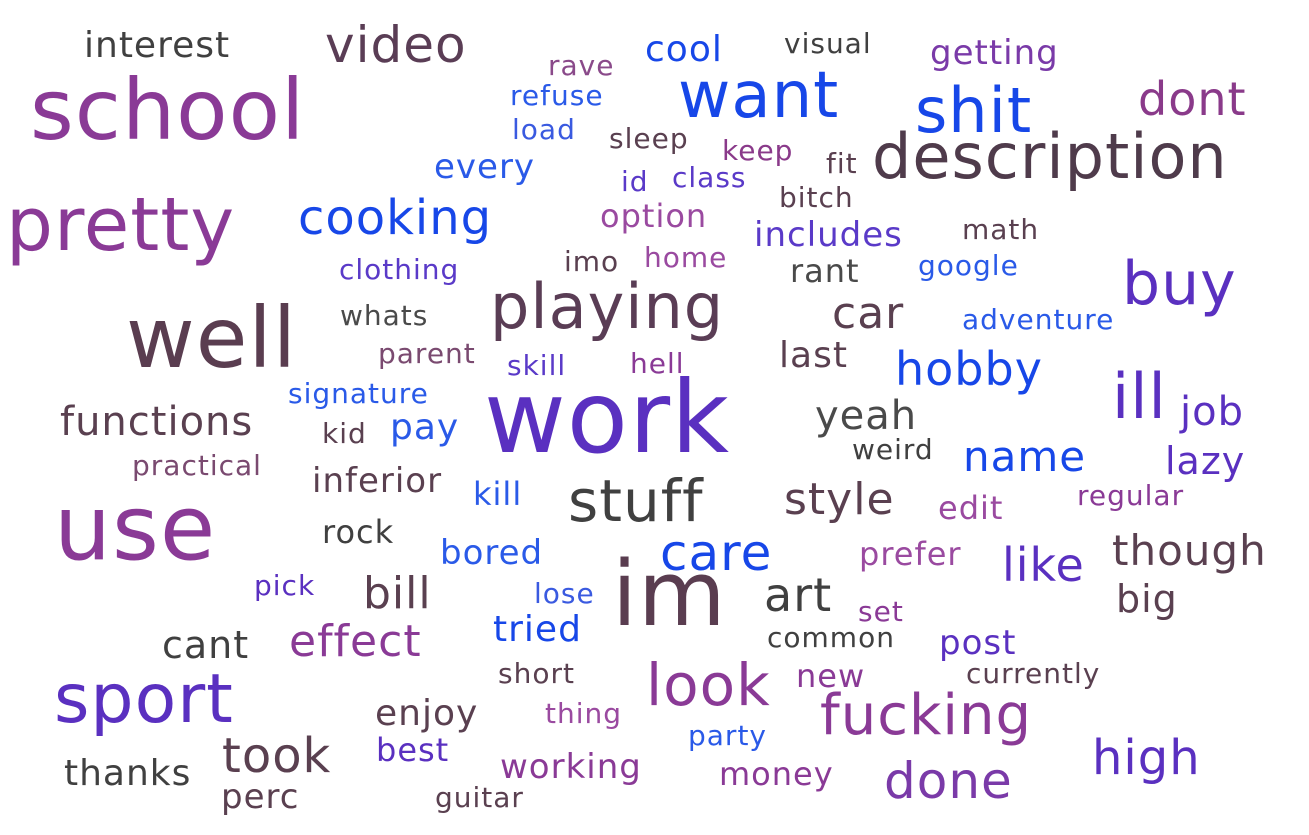 The image size is (1309, 835). Describe the element at coordinates (1146, 758) in the screenshot. I see `word-high: high` at that location.